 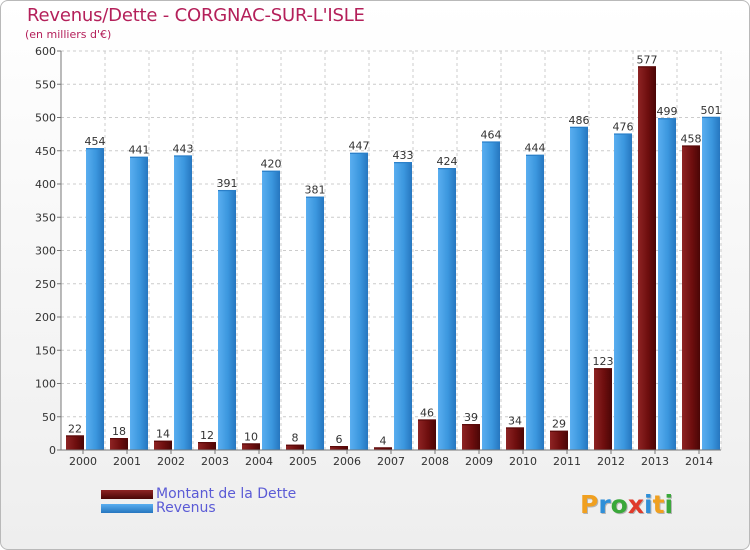 I want to click on x-tick-label: 2008, so click(x=435, y=461).